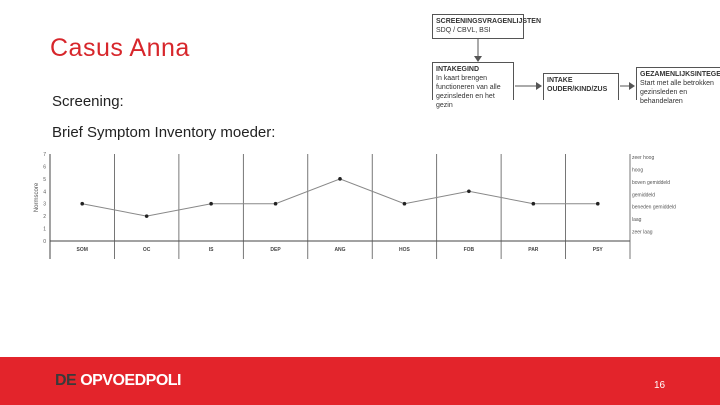 The height and width of the screenshot is (405, 720). What do you see at coordinates (44, 167) in the screenshot?
I see `y-tick-label: 6` at bounding box center [44, 167].